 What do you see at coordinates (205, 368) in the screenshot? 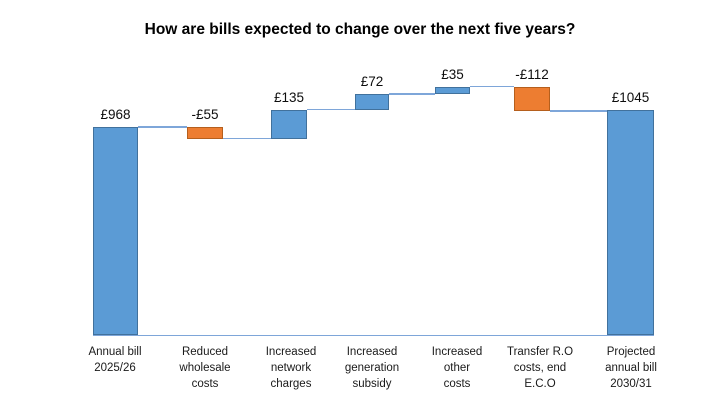
I see `bar-category-label: Reduced wholesale costs` at bounding box center [205, 368].